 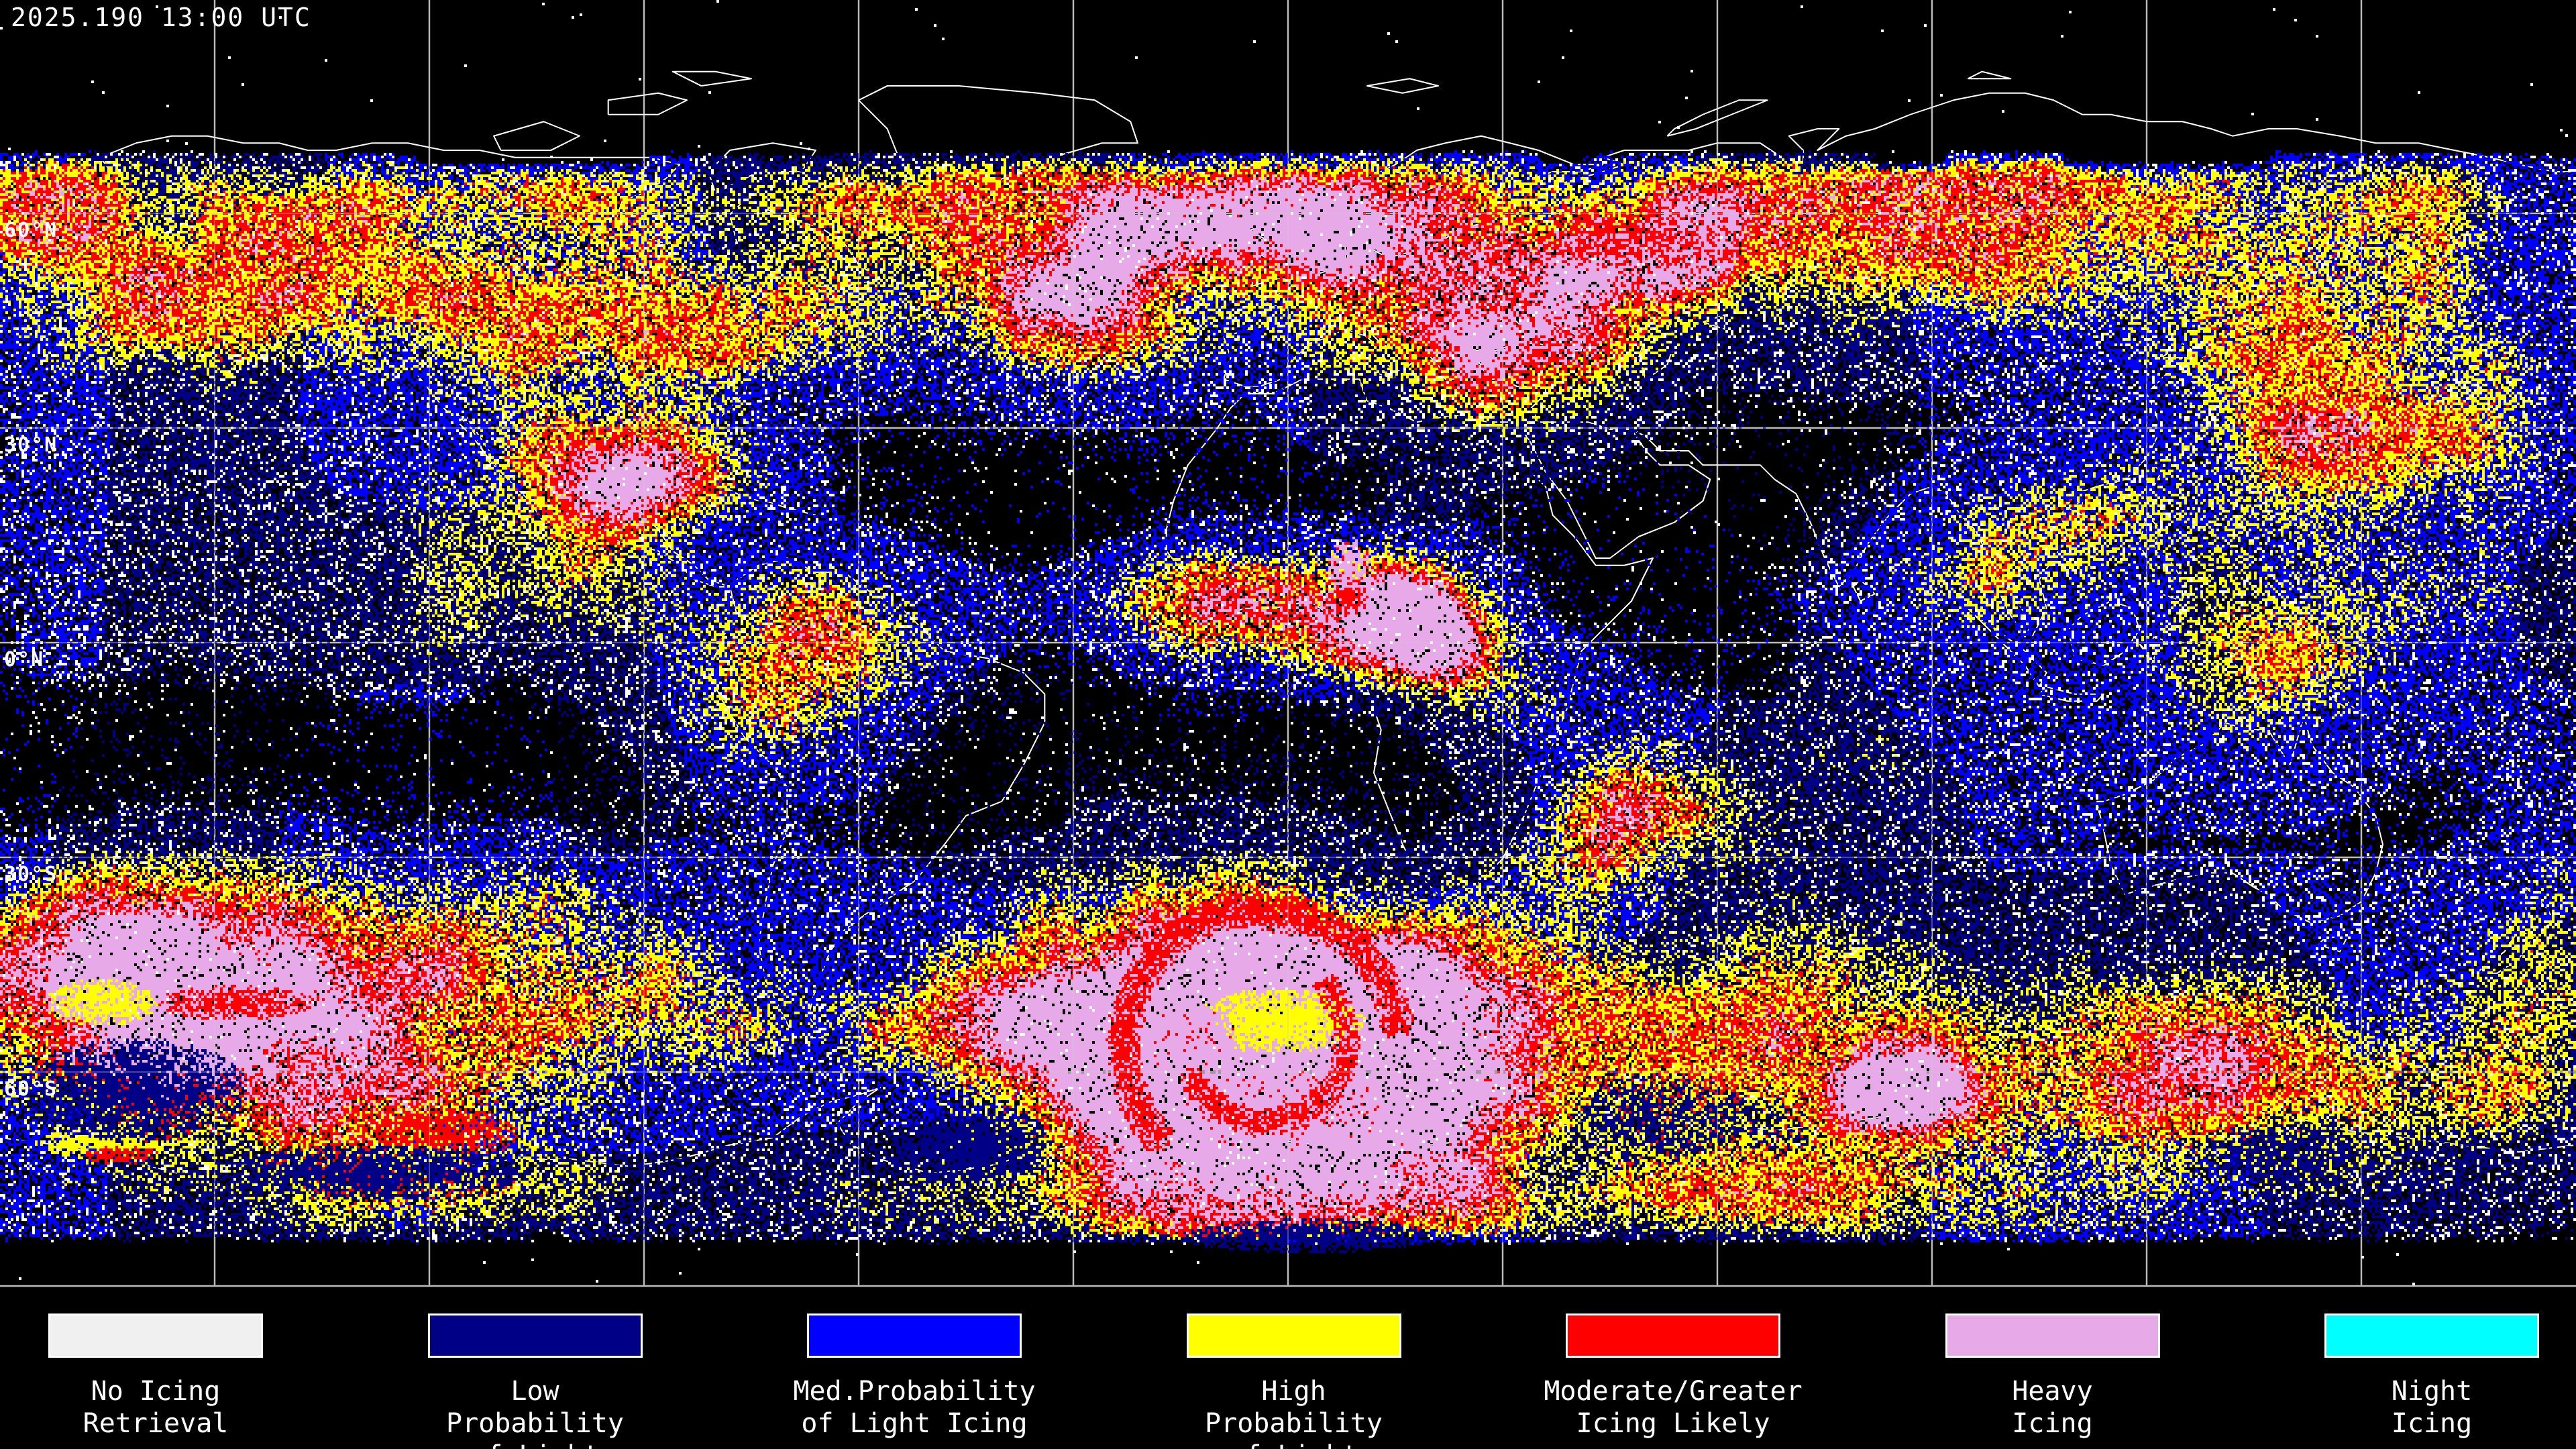 What do you see at coordinates (2052, 1407) in the screenshot?
I see `legend-label: Heavy Icing` at bounding box center [2052, 1407].